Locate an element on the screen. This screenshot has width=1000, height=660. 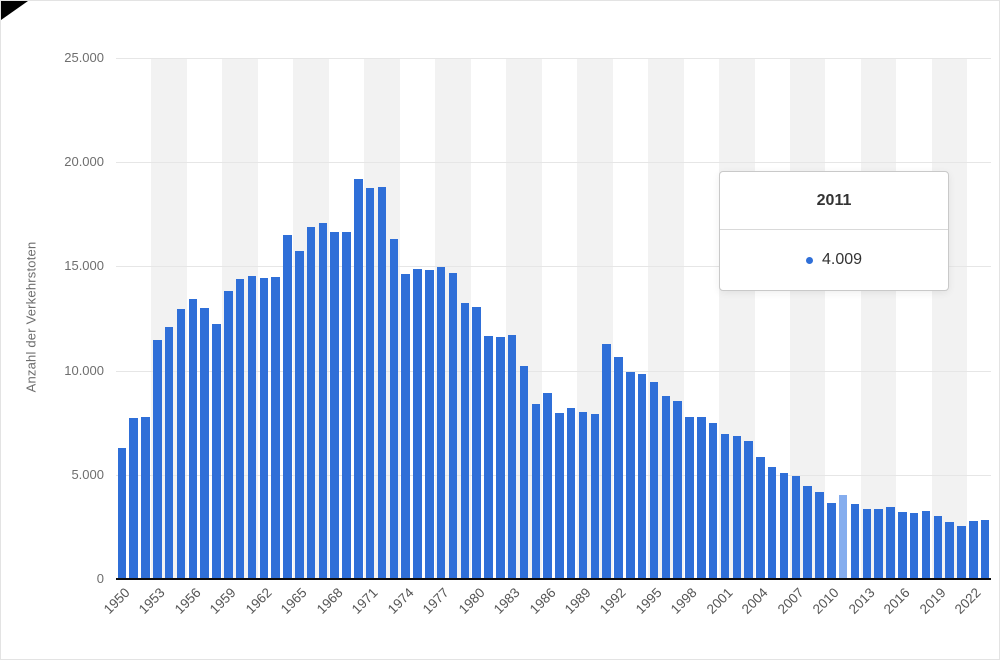
bar-2012 is located at coordinates (855, 541).